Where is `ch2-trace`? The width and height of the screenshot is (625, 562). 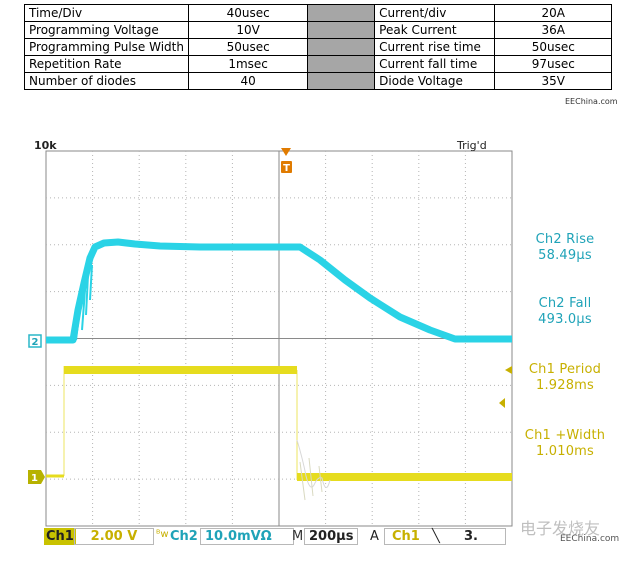 ch2-trace is located at coordinates (279, 291).